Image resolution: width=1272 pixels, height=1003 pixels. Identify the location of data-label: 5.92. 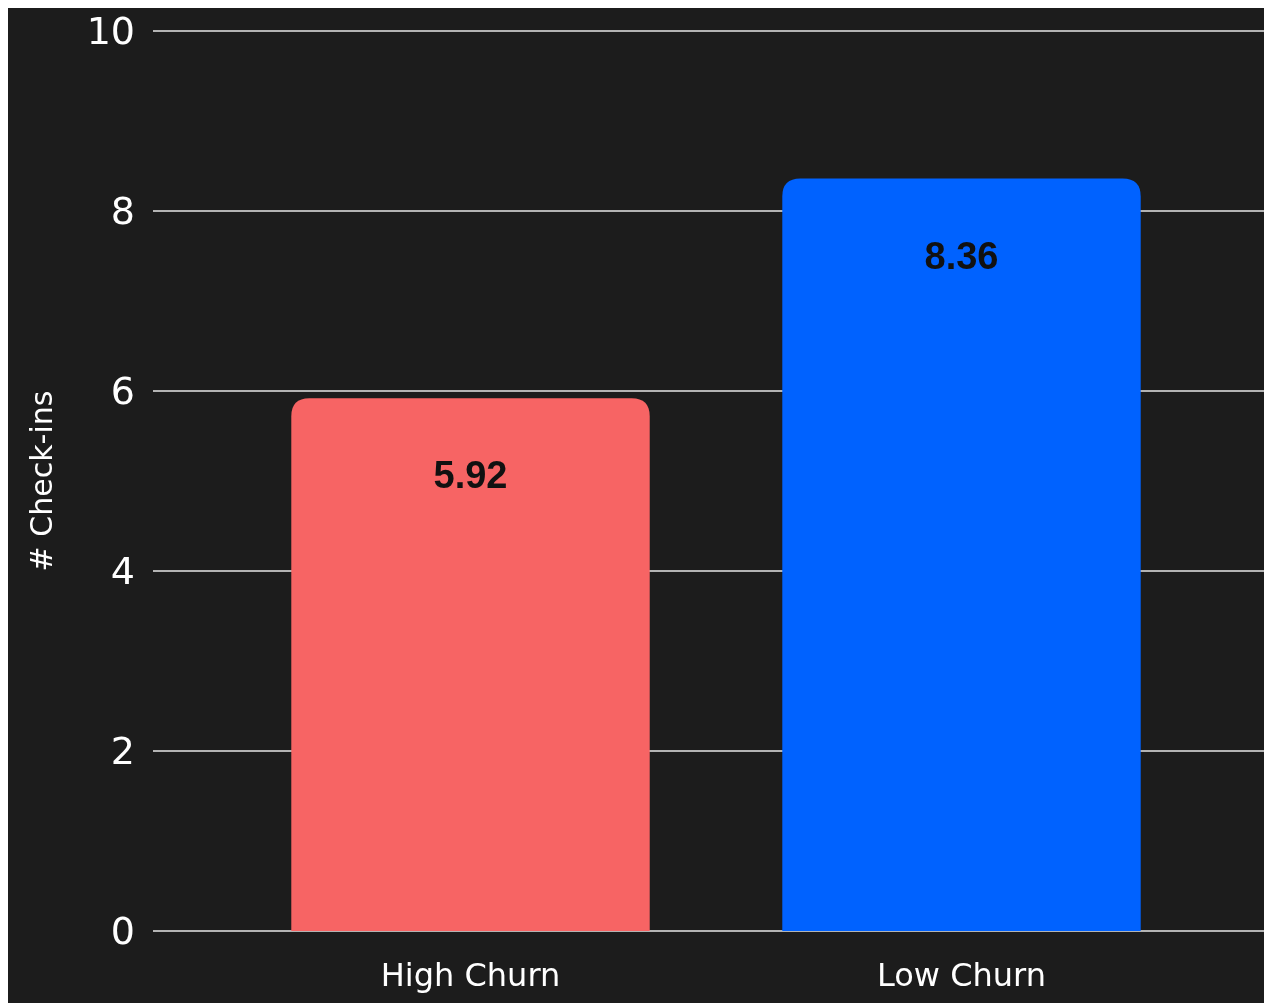
(470, 475).